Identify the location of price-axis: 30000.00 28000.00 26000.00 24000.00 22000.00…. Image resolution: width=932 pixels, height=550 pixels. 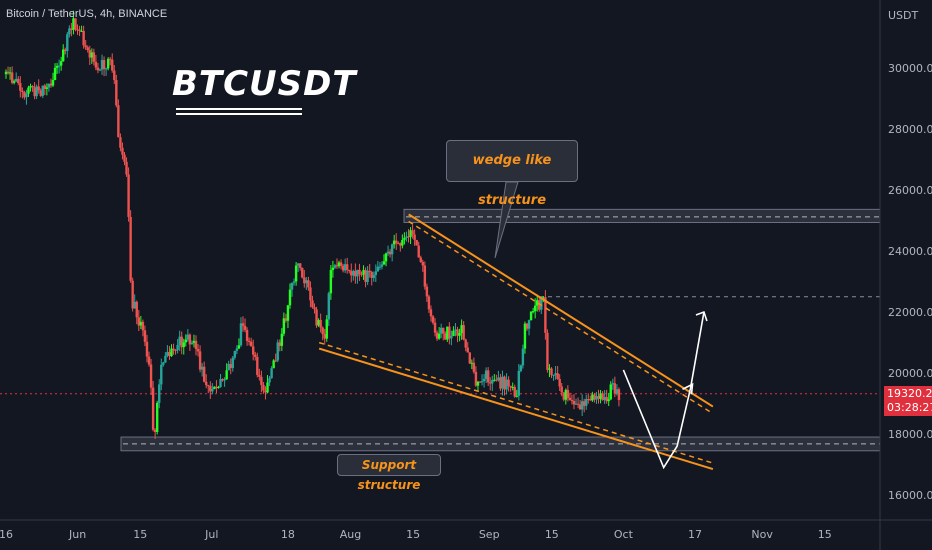
(910, 282).